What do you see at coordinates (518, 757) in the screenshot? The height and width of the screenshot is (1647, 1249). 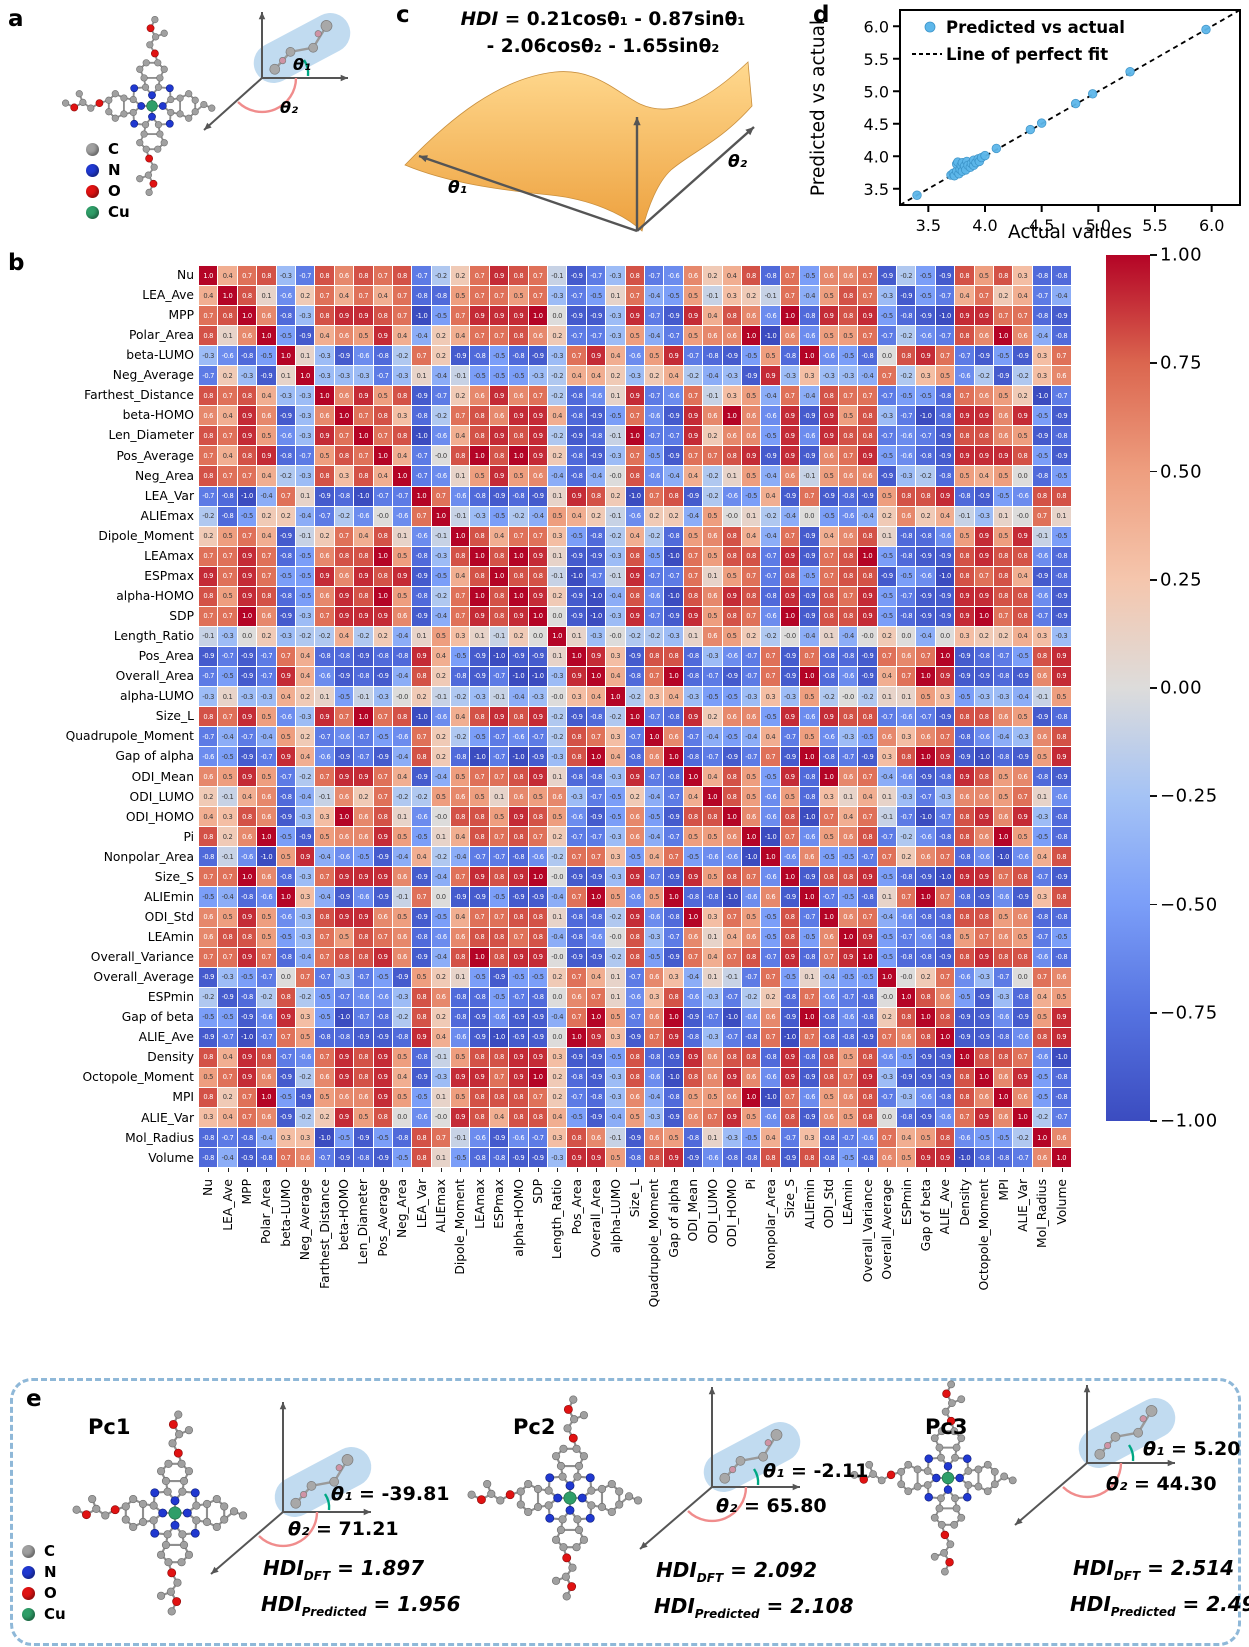 I see `heatmap-cell: -1.0` at bounding box center [518, 757].